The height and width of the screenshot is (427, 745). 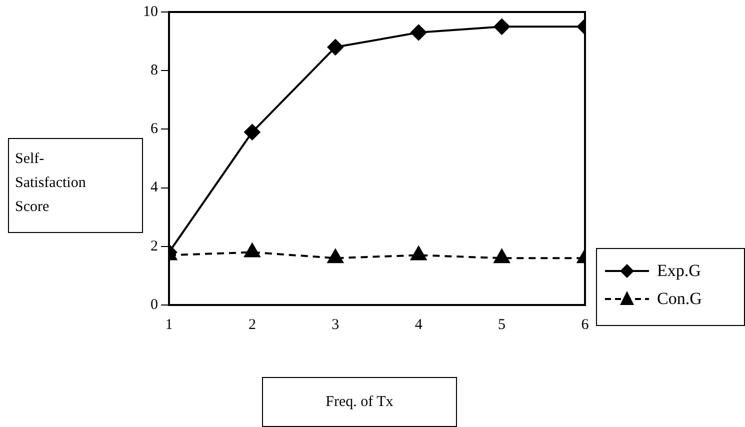 What do you see at coordinates (75, 185) in the screenshot?
I see `y-axis-title: Self- Satisfaction Score` at bounding box center [75, 185].